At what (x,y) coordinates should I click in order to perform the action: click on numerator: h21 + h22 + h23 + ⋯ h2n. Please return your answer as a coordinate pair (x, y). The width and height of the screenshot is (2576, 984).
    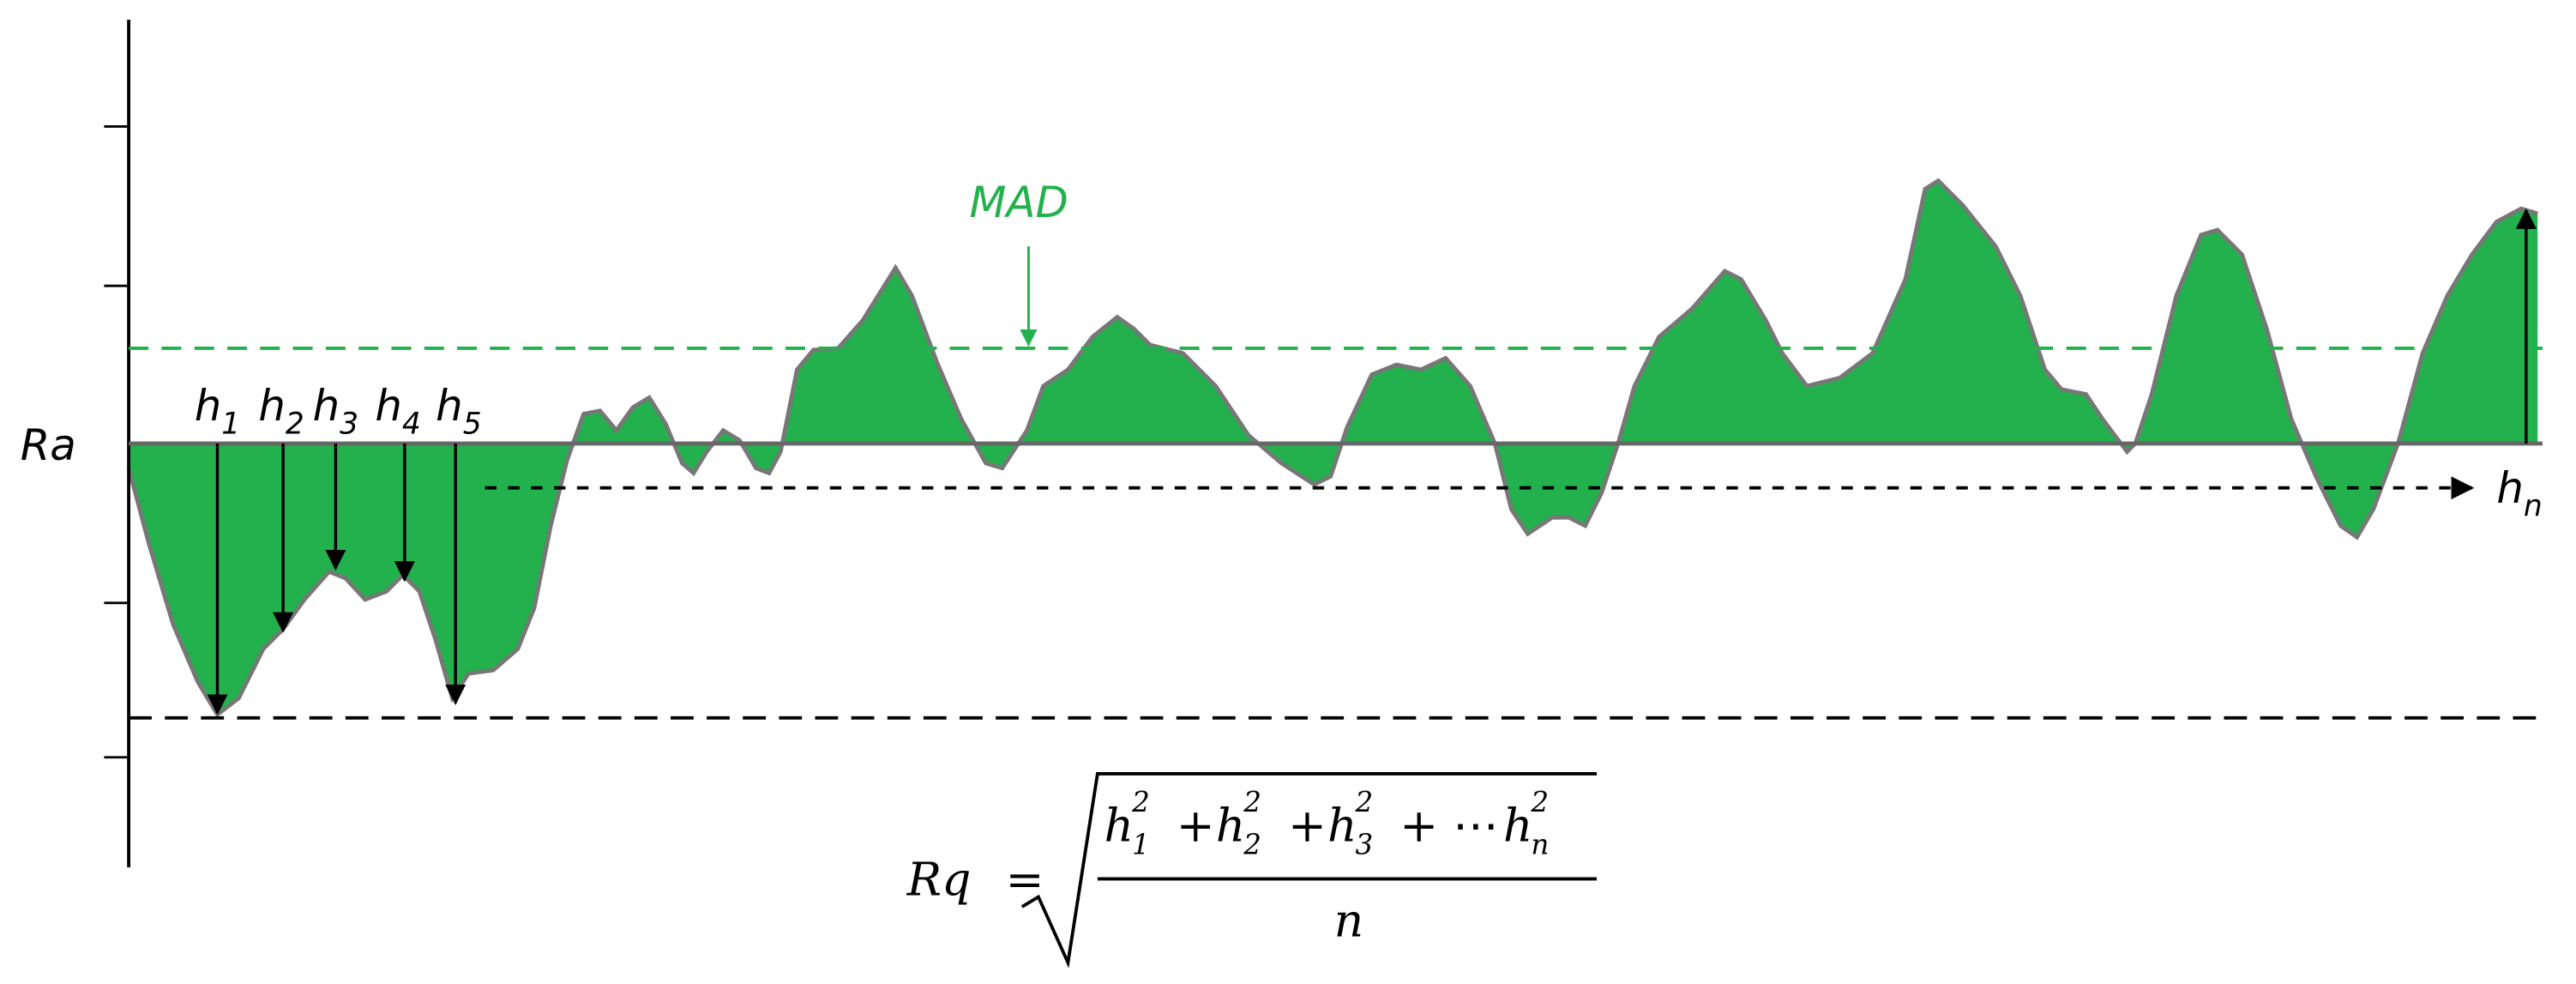
    Looking at the image, I should click on (1327, 824).